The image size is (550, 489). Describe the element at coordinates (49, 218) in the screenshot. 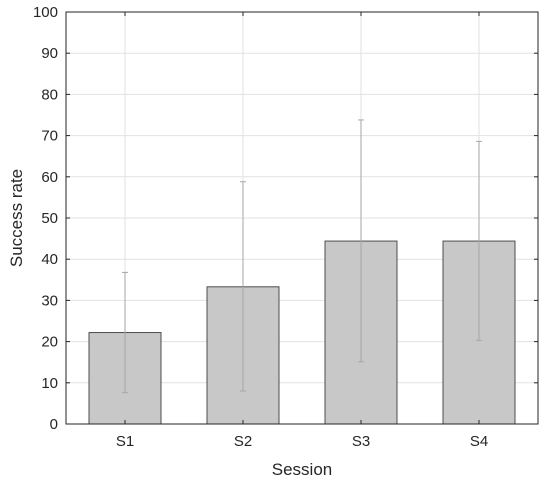

I see `y-tick-label-50: 50` at that location.